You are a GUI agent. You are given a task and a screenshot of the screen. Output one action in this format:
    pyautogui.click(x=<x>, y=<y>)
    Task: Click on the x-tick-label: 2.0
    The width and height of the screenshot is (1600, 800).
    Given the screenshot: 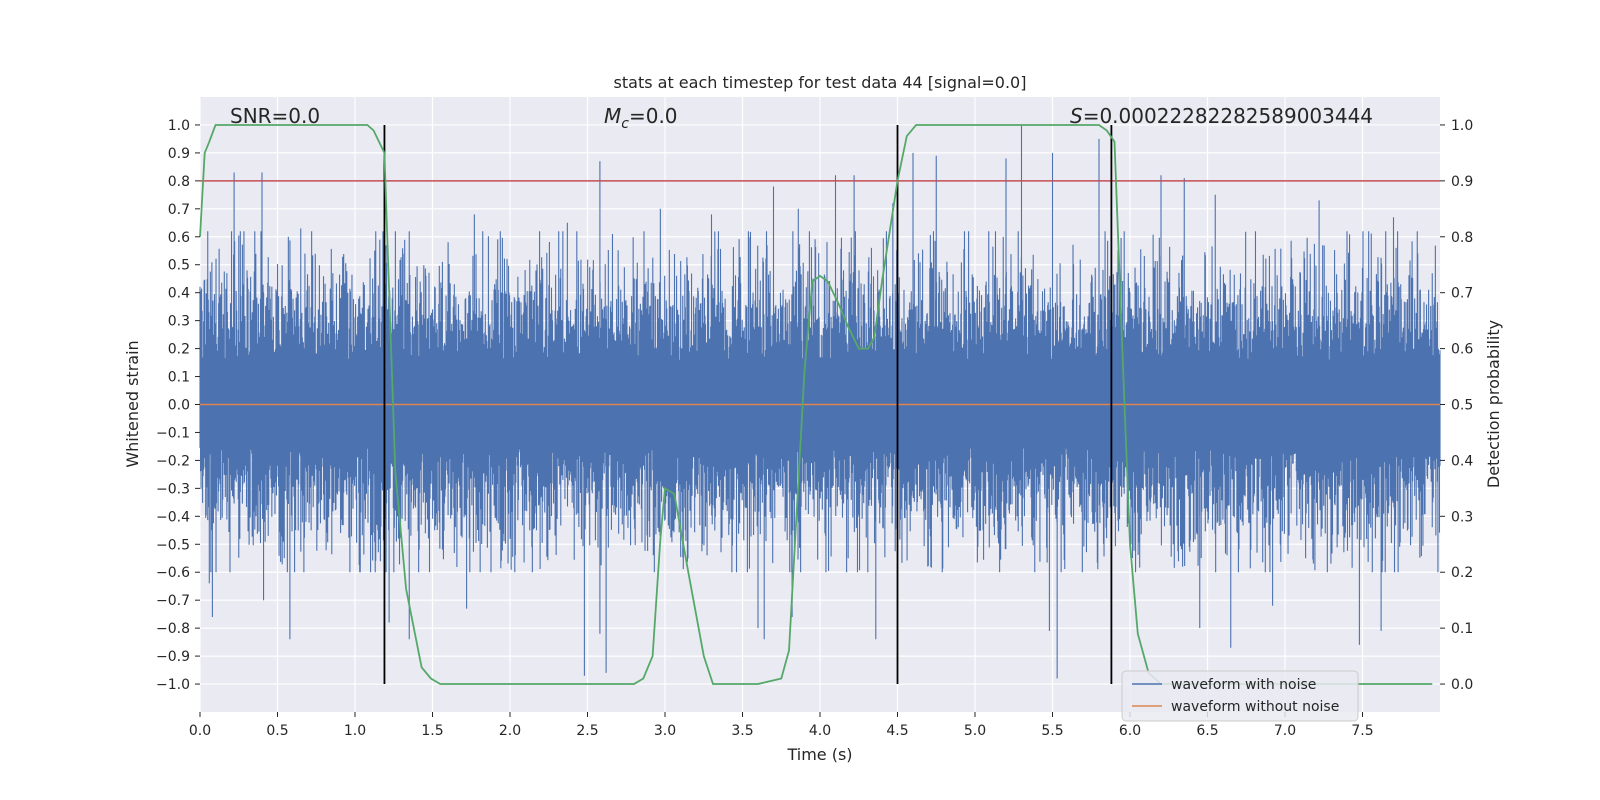 What is the action you would take?
    pyautogui.click(x=510, y=731)
    